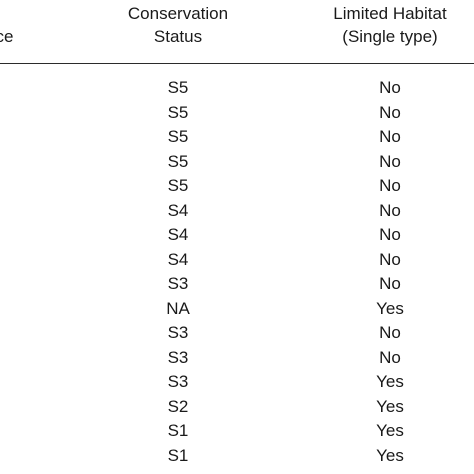 The width and height of the screenshot is (474, 474). What do you see at coordinates (390, 13) in the screenshot?
I see `header-limited-habitat-line1: Limited Habitat` at bounding box center [390, 13].